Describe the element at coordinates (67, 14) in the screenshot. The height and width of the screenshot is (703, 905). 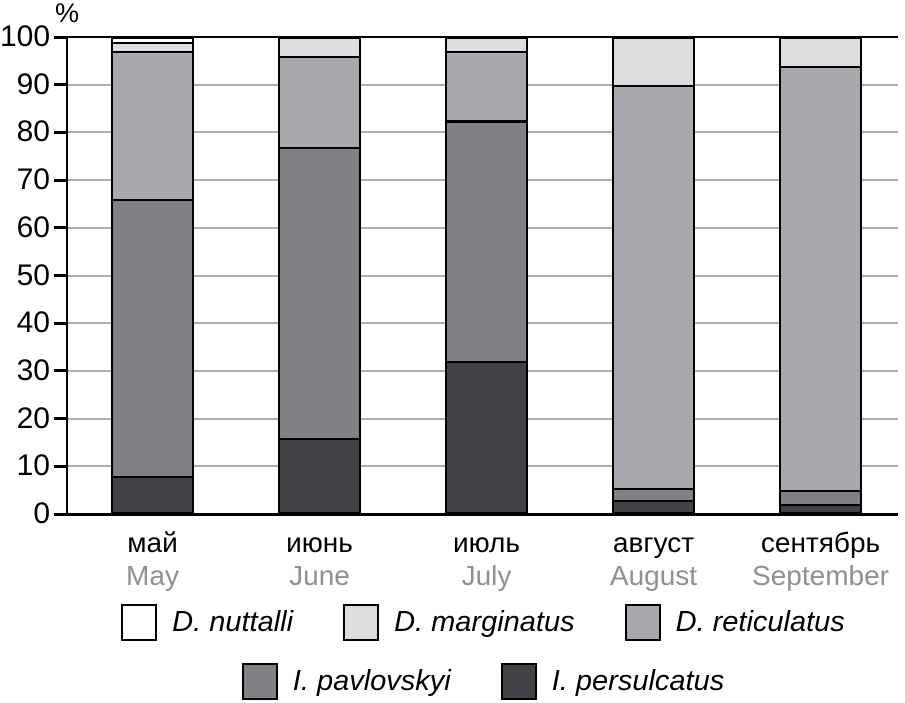
I see `y-axis-unit-label: %` at that location.